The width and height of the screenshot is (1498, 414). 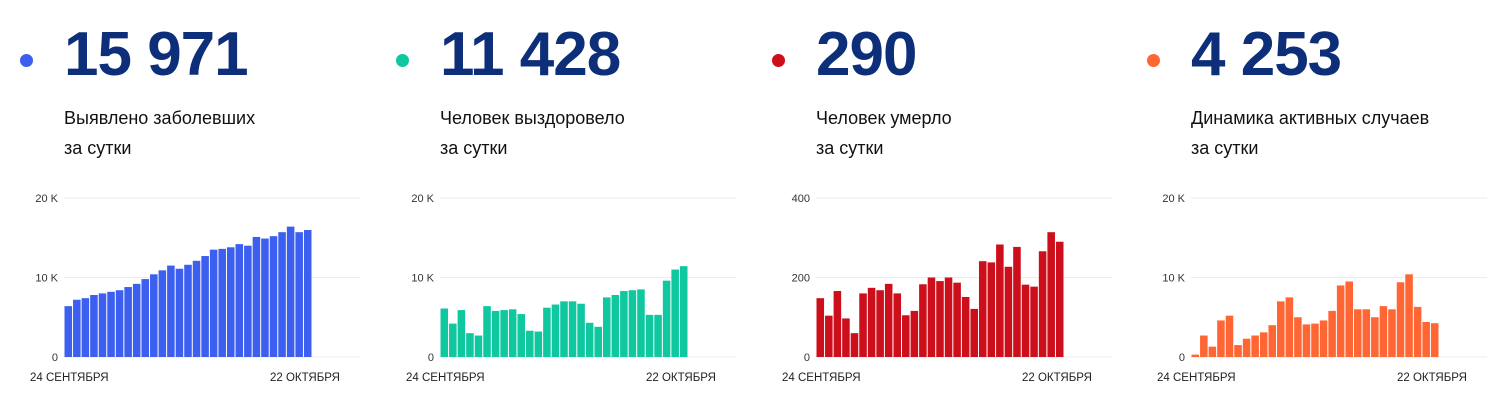 I want to click on stat-number: 4 253, so click(x=1266, y=54).